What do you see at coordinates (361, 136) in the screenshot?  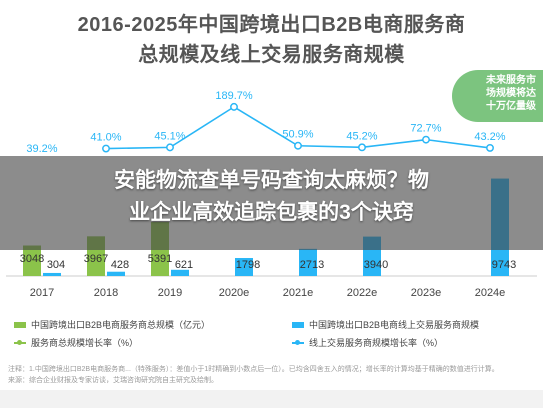 I see `rate-data-label: 45.2%` at bounding box center [361, 136].